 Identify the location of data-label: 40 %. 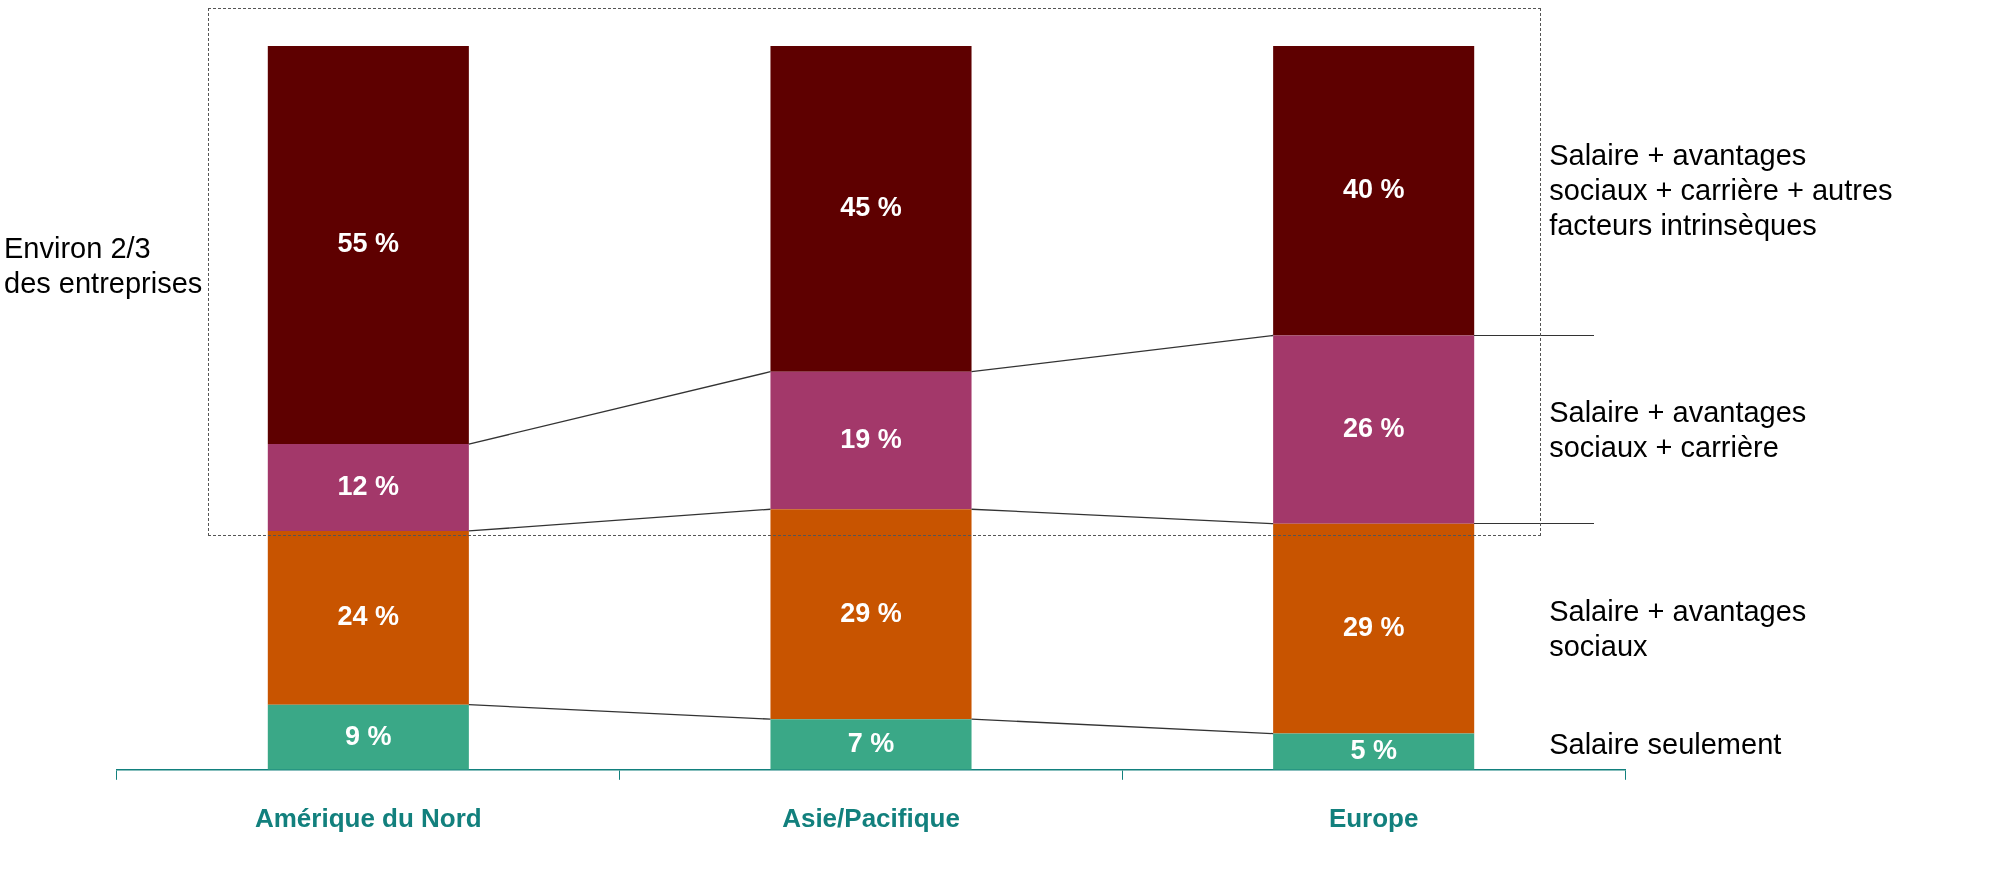
(1373, 189).